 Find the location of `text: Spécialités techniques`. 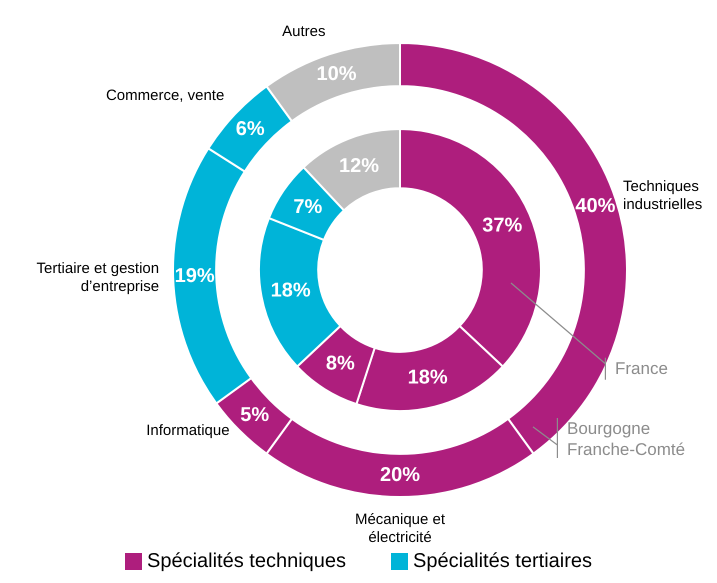

text: Spécialités techniques is located at coordinates (246, 561).